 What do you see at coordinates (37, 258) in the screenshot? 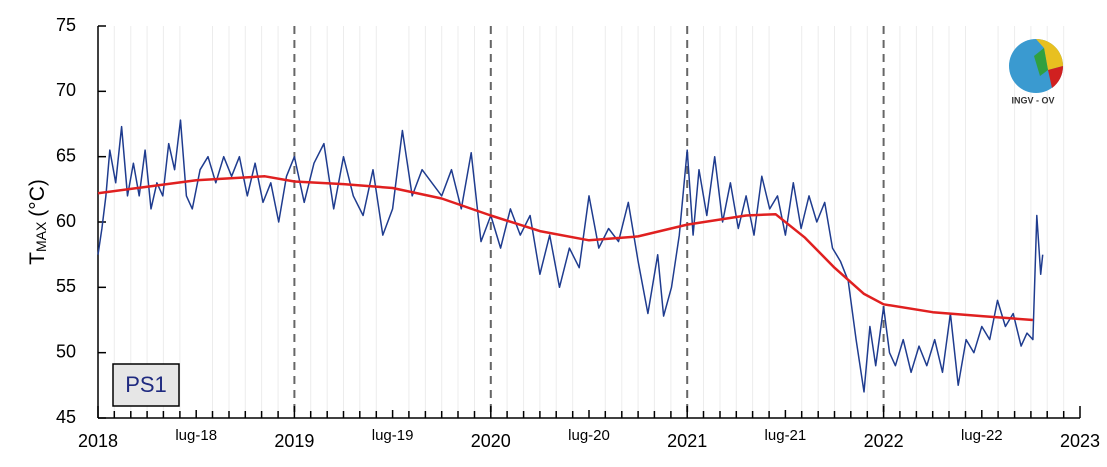
I see `y-label-main: T` at bounding box center [37, 258].